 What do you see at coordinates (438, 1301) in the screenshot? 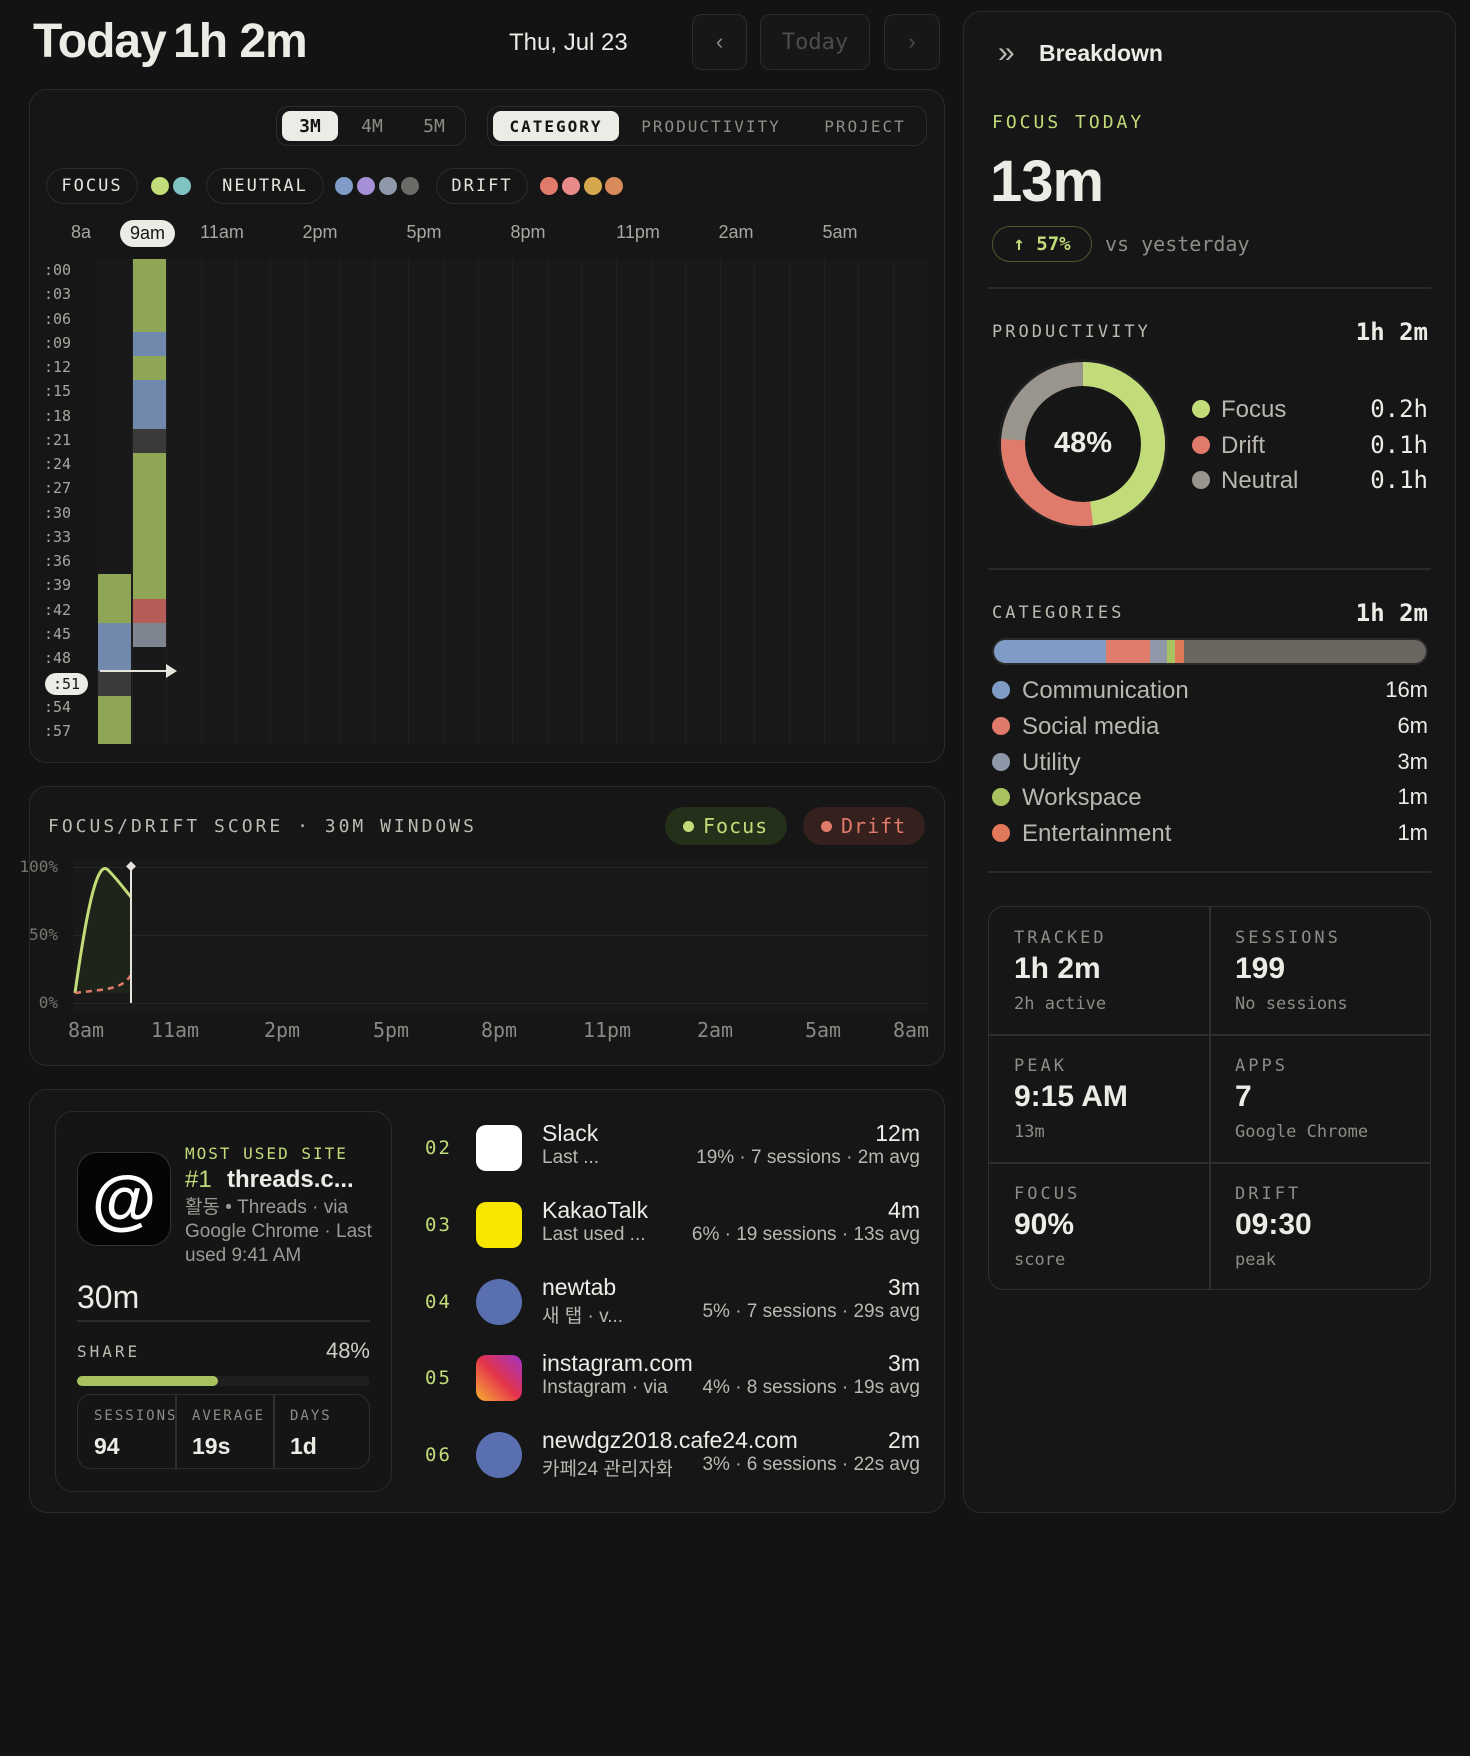
I see `site-rank: 04` at bounding box center [438, 1301].